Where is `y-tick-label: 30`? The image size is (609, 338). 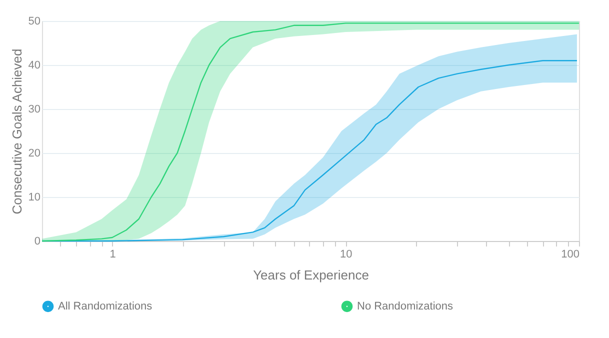
y-tick-label: 30 is located at coordinates (34, 110).